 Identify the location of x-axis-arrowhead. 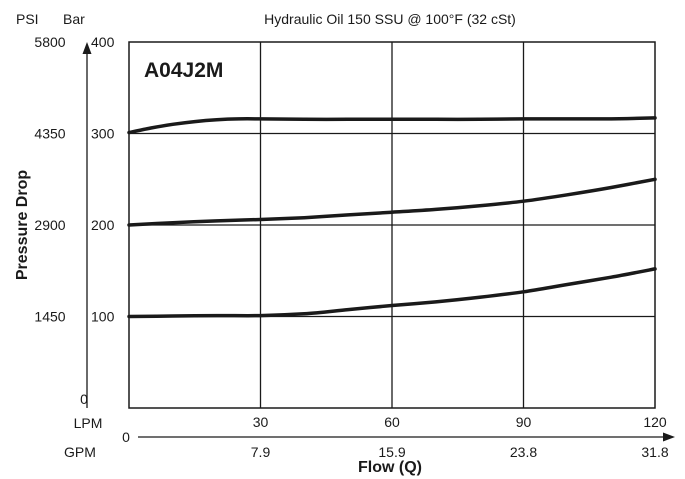
(669, 437).